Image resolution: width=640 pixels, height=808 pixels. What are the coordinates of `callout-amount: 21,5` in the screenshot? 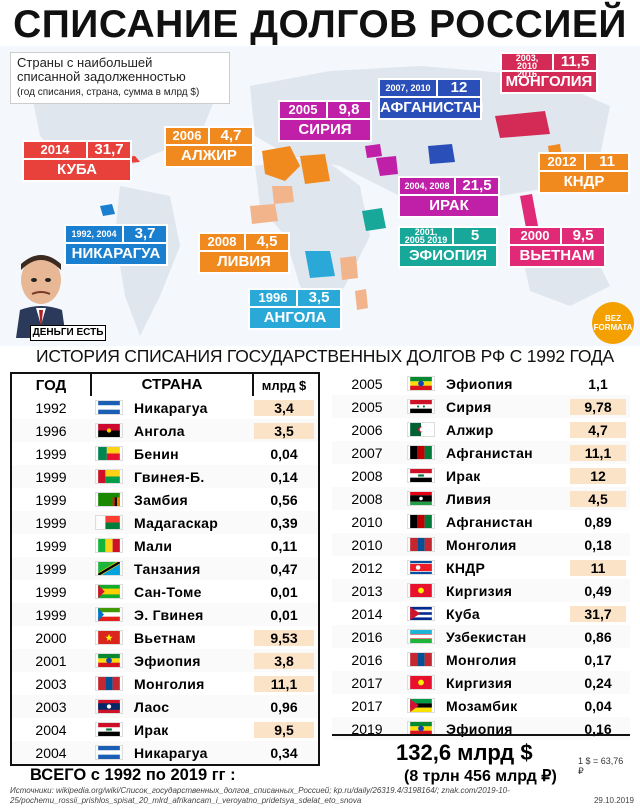 It's located at (477, 185).